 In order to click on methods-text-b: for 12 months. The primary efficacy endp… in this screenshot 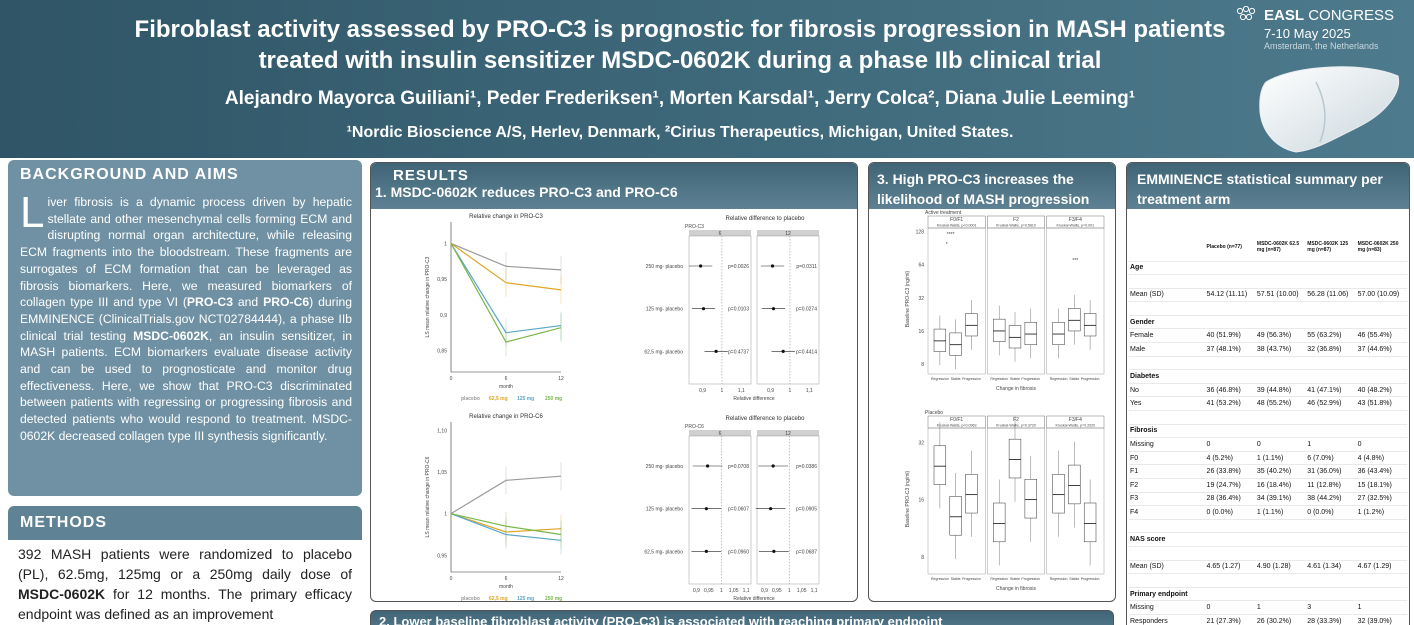, I will do `click(185, 604)`.